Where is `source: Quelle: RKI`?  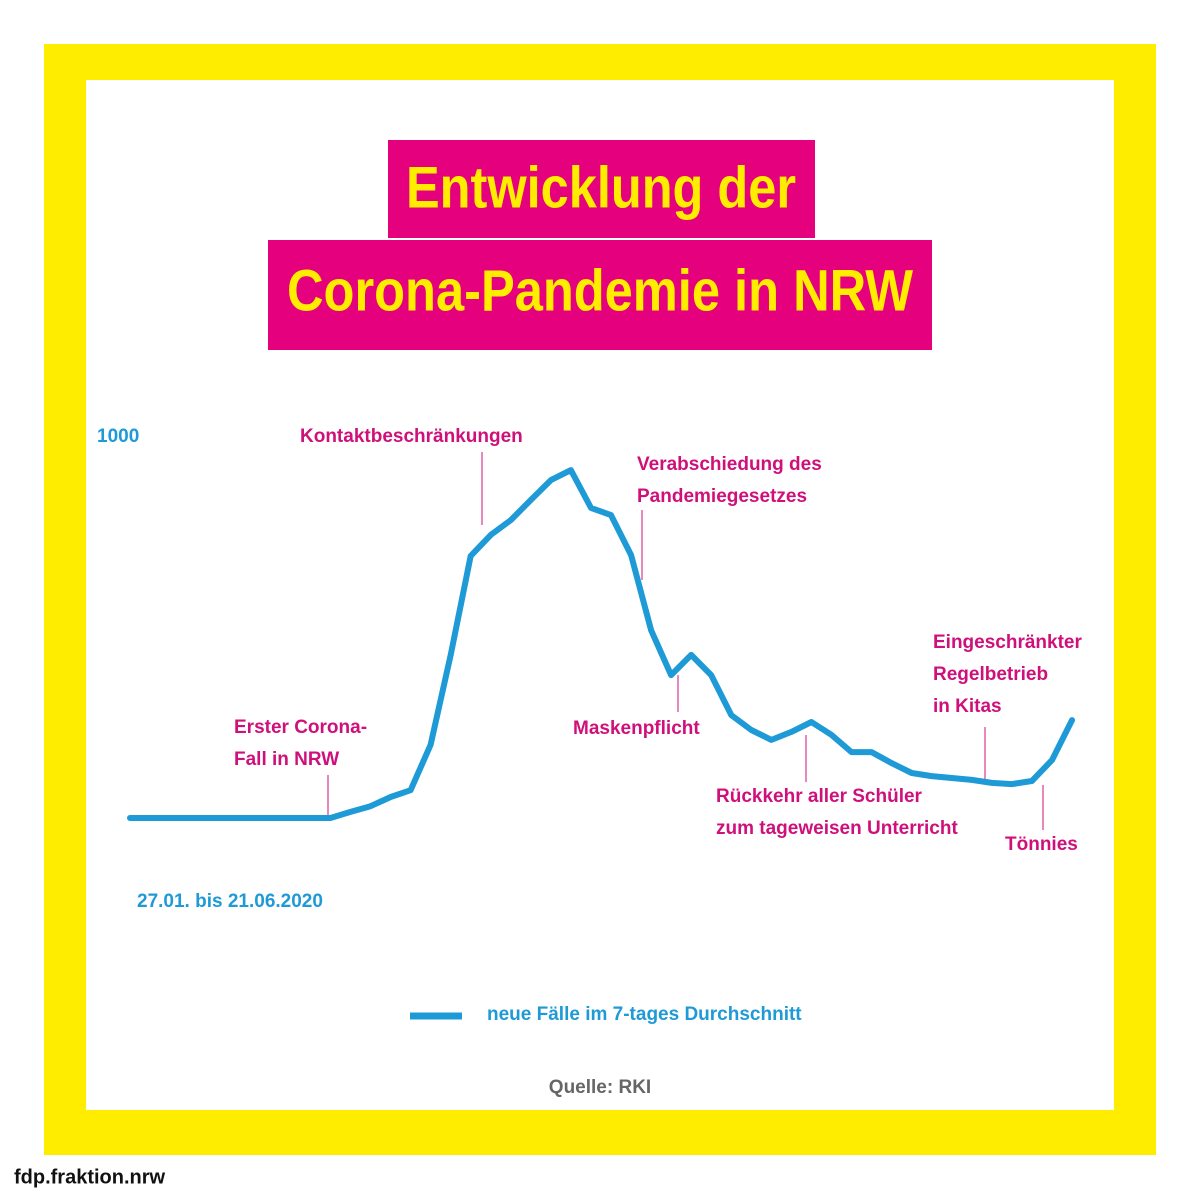 source: Quelle: RKI is located at coordinates (600, 1087).